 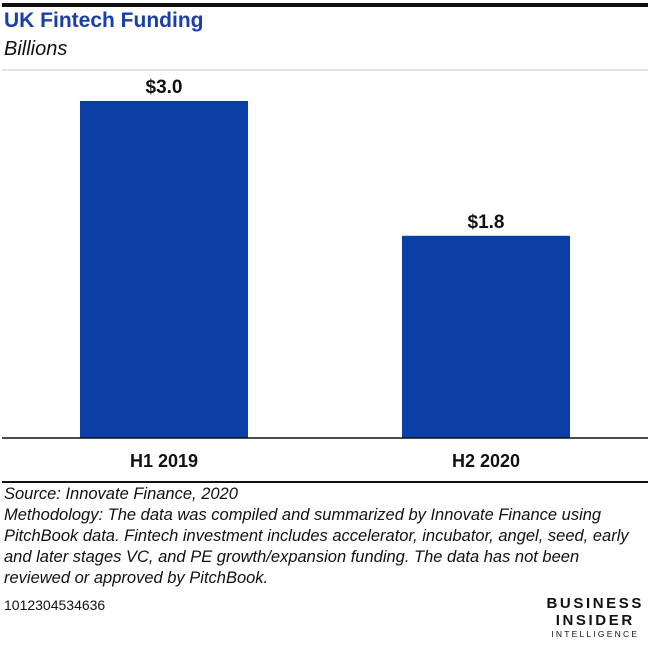 What do you see at coordinates (595, 634) in the screenshot?
I see `brand-line-intelligence: INTELLIGENCE` at bounding box center [595, 634].